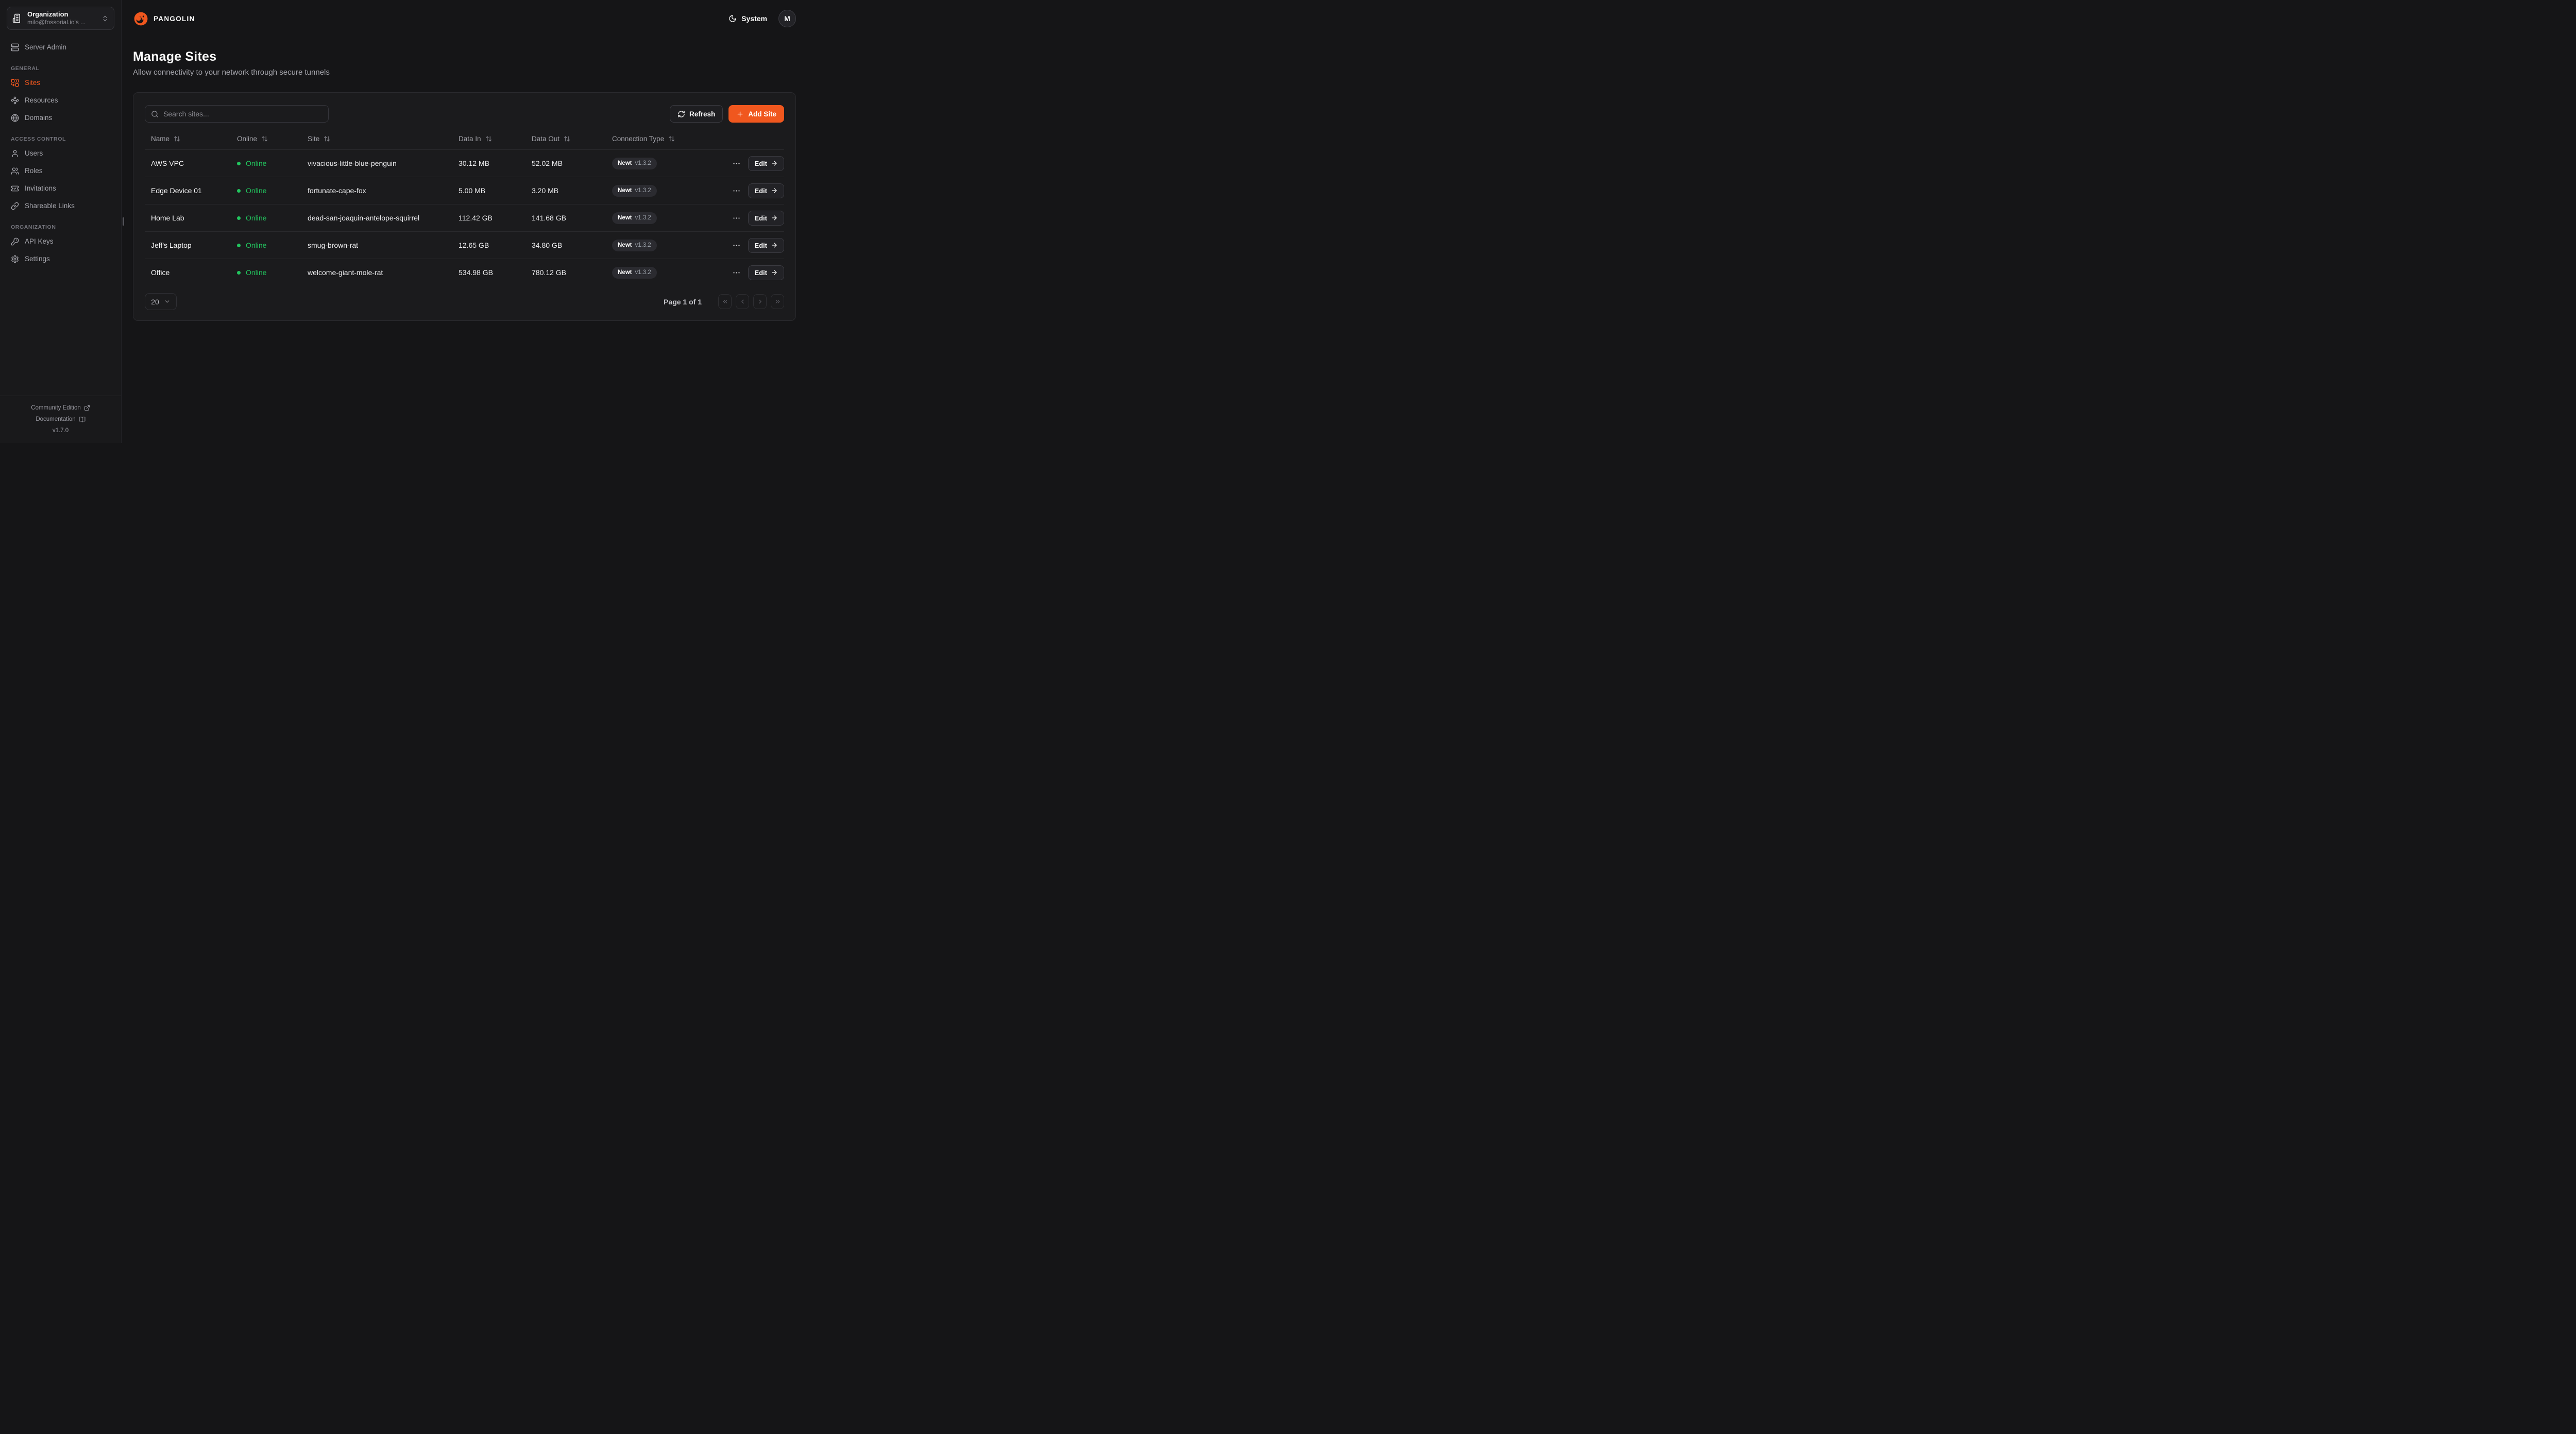  I want to click on edit-label: Edit, so click(761, 272).